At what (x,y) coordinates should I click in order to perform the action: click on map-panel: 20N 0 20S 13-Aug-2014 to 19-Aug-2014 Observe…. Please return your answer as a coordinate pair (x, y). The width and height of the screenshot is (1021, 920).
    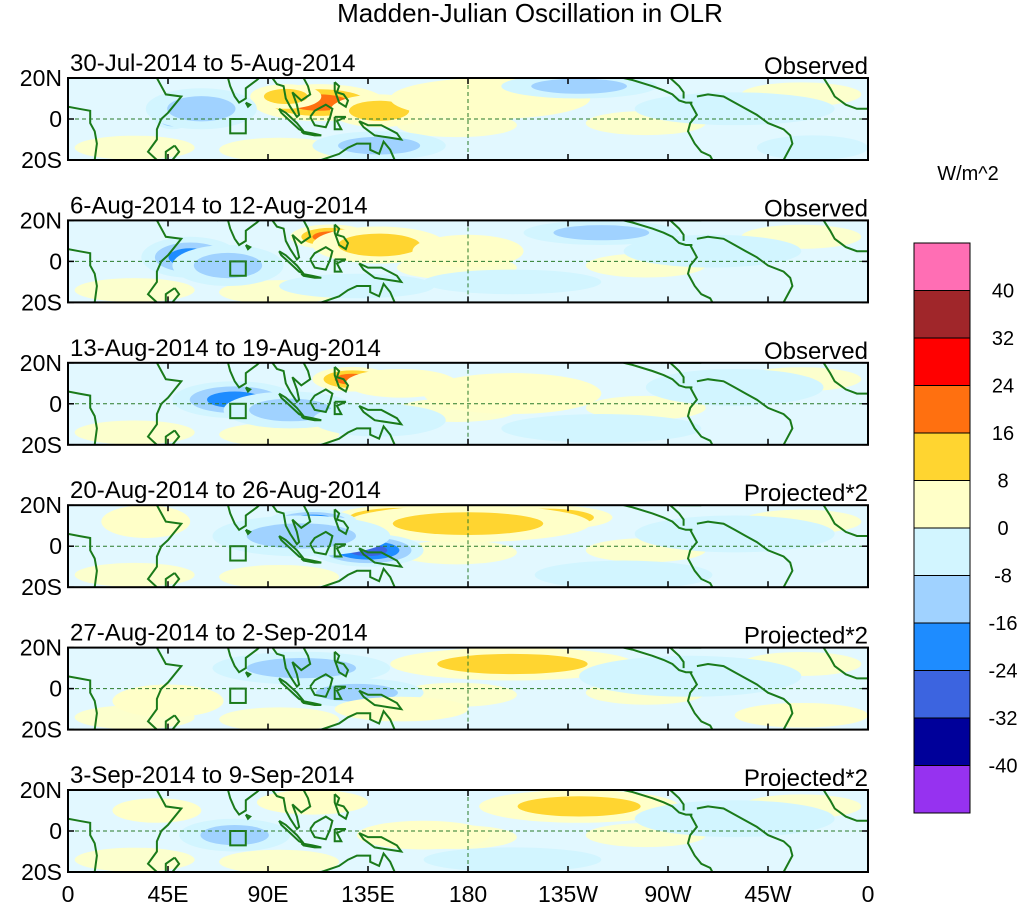
    Looking at the image, I should click on (444, 396).